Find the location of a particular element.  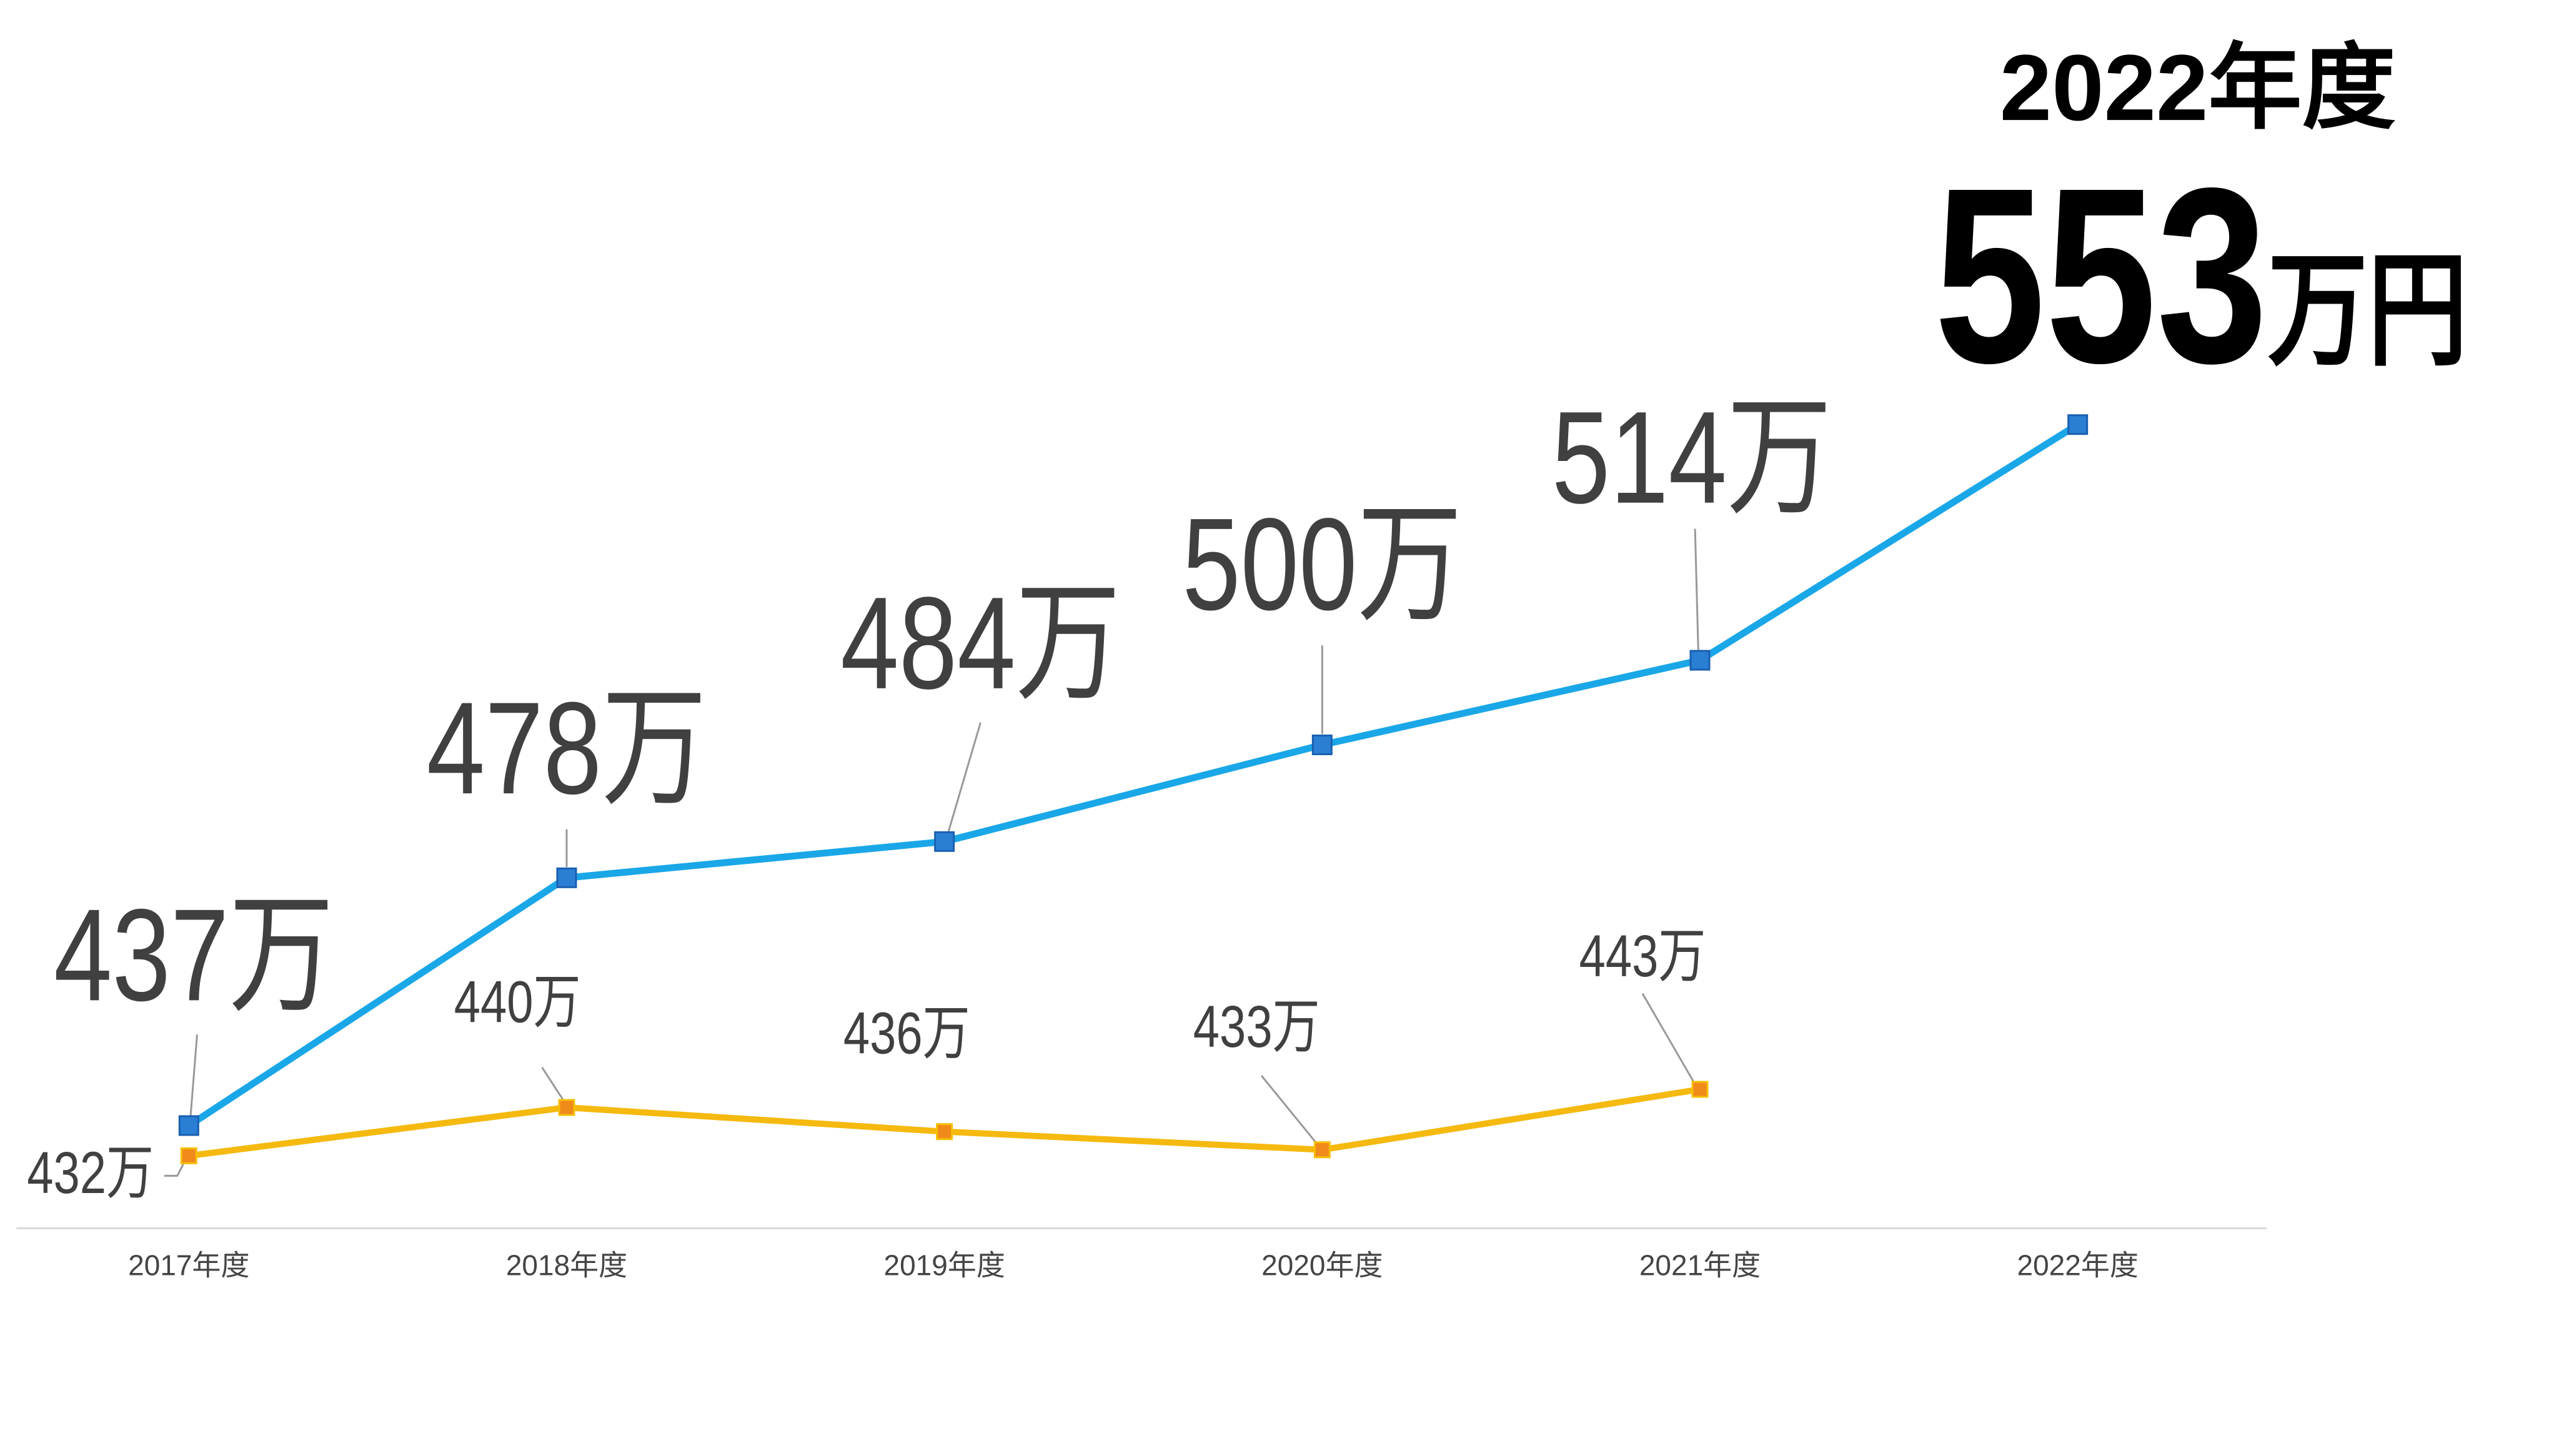

value-label: 478万 is located at coordinates (567, 748).